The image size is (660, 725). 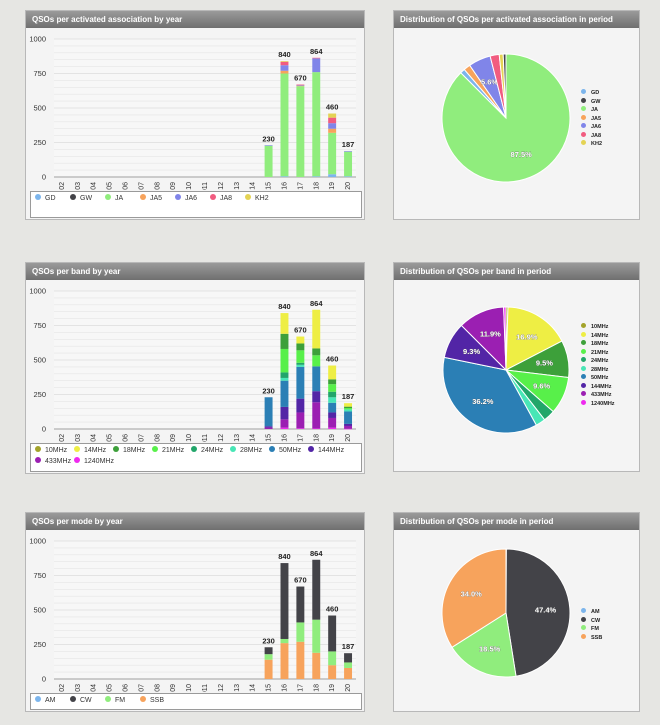 I want to click on bar-14mhz-2020, so click(x=348, y=405).